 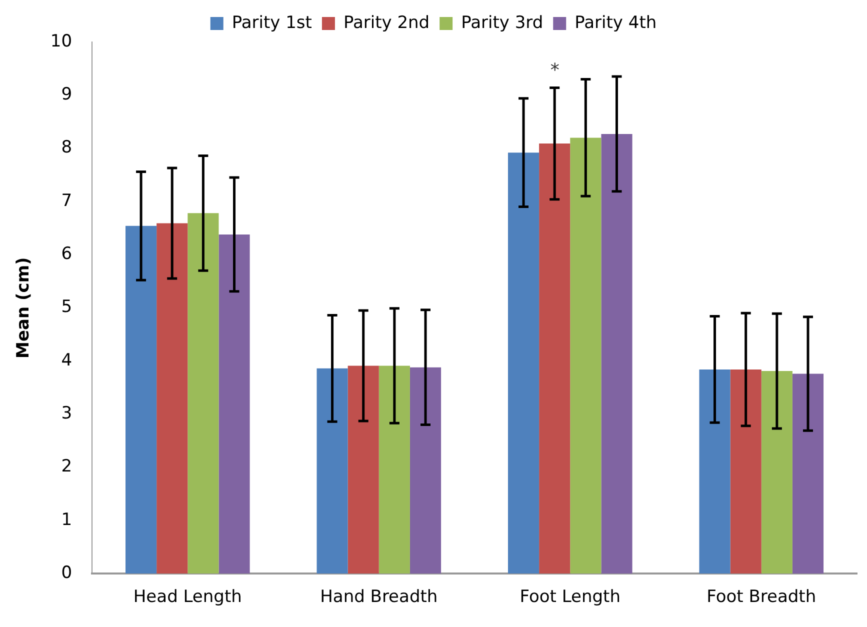 I want to click on y-tick-label: 1, so click(x=66, y=520).